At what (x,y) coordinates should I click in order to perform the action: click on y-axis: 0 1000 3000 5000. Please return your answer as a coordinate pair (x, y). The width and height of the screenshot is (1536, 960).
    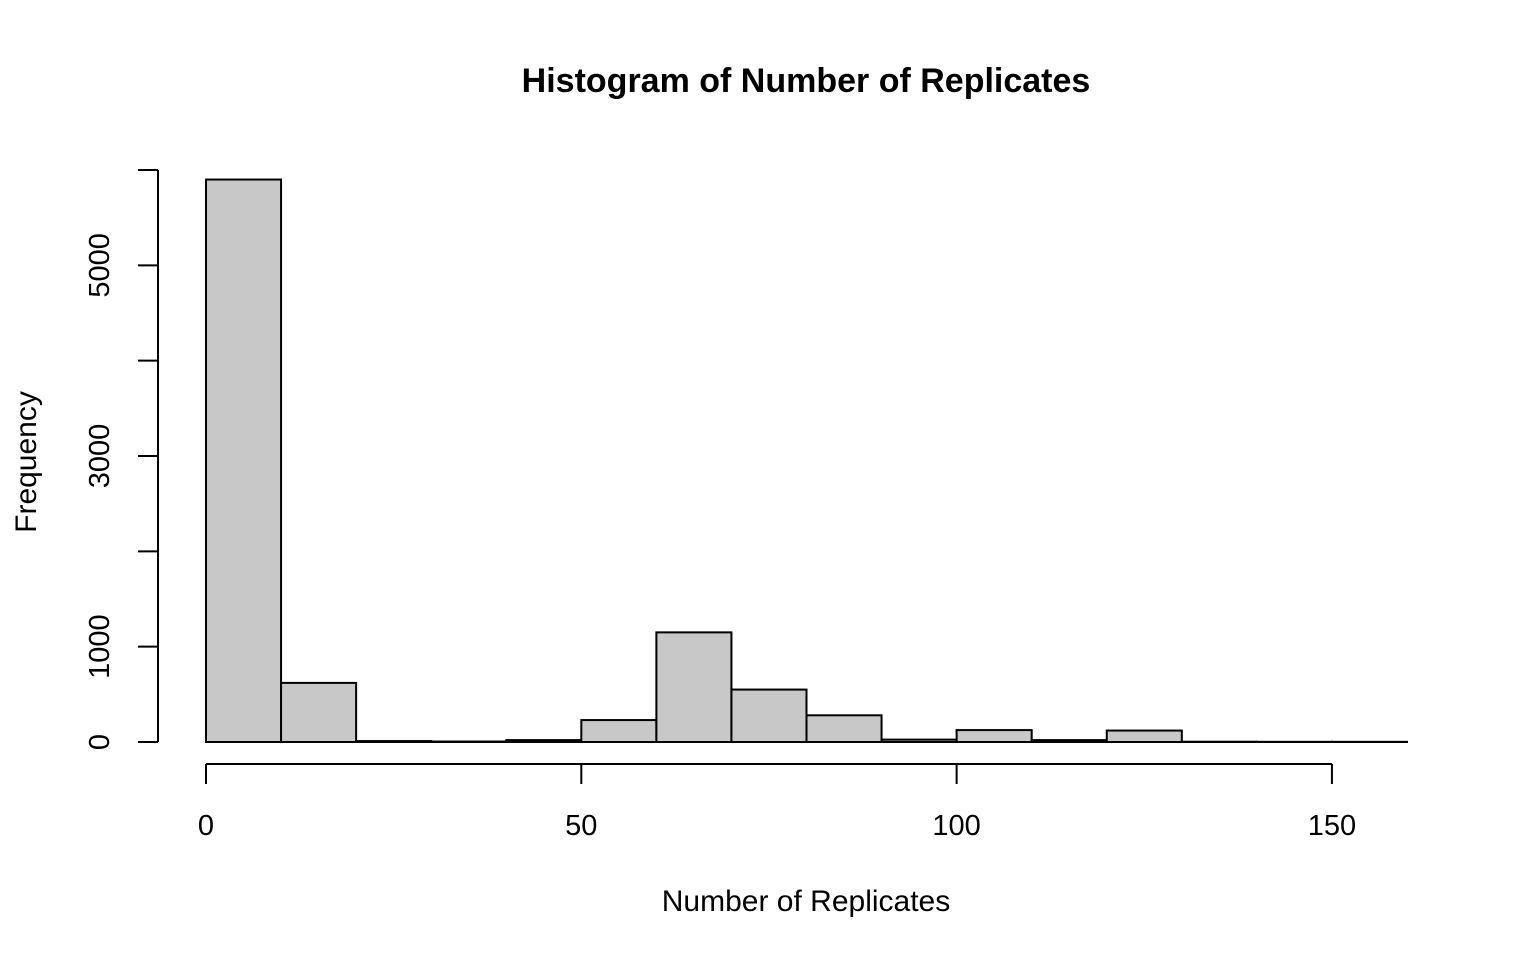
    Looking at the image, I should click on (121, 459).